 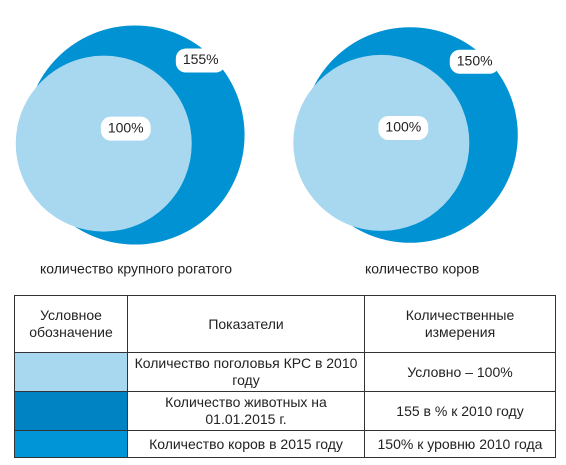 I want to click on header-cell: Количественные измерения, so click(x=460, y=324).